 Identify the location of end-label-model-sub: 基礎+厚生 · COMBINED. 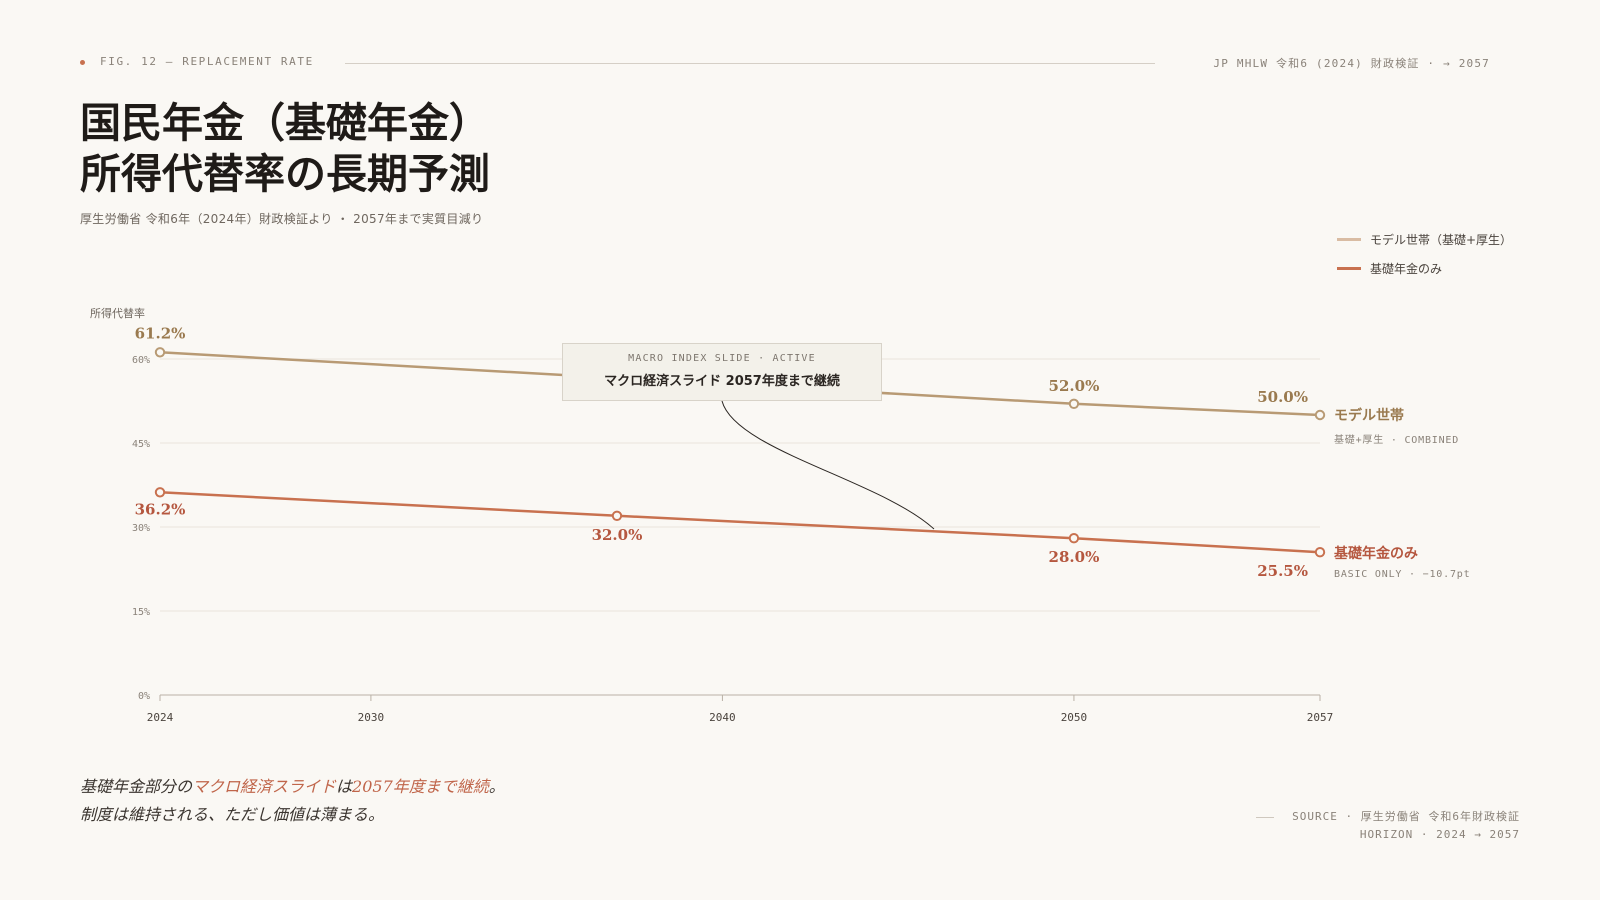
(1397, 440).